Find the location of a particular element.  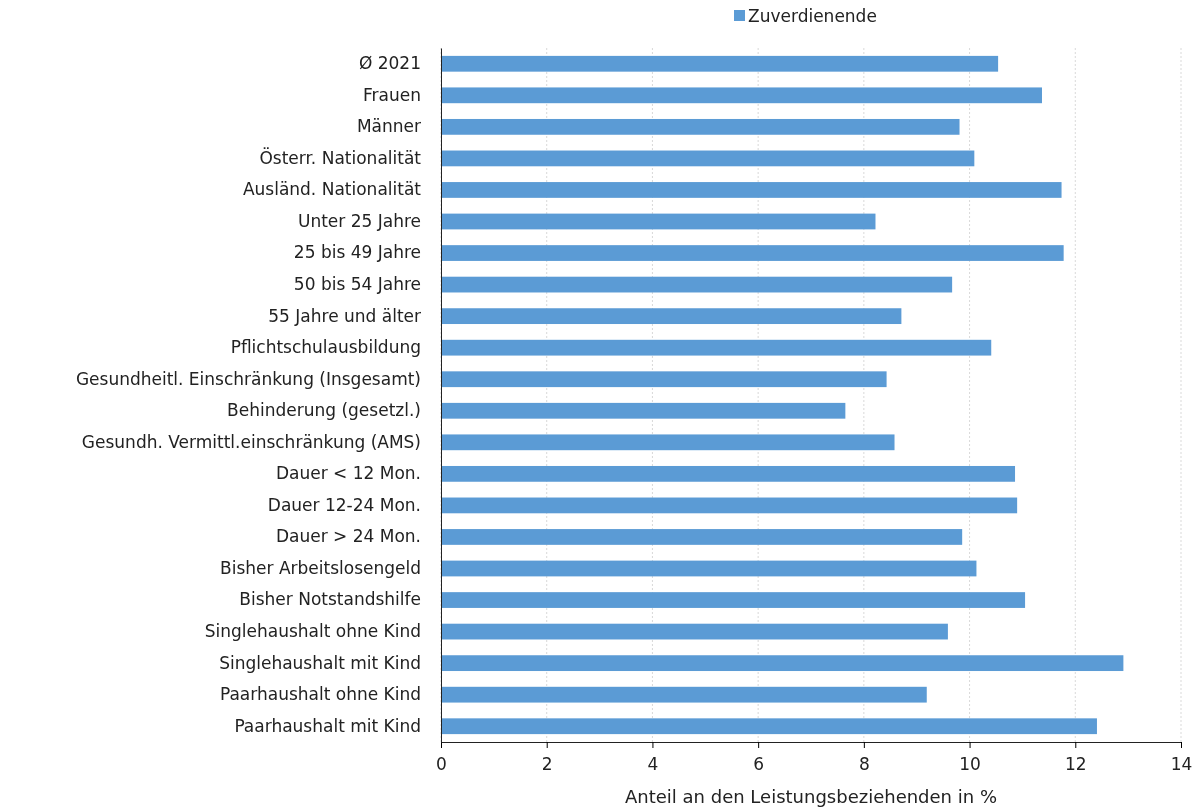

y-tick-label: Gesundheitl. Einschränkung (Insgesamt) is located at coordinates (248, 378).